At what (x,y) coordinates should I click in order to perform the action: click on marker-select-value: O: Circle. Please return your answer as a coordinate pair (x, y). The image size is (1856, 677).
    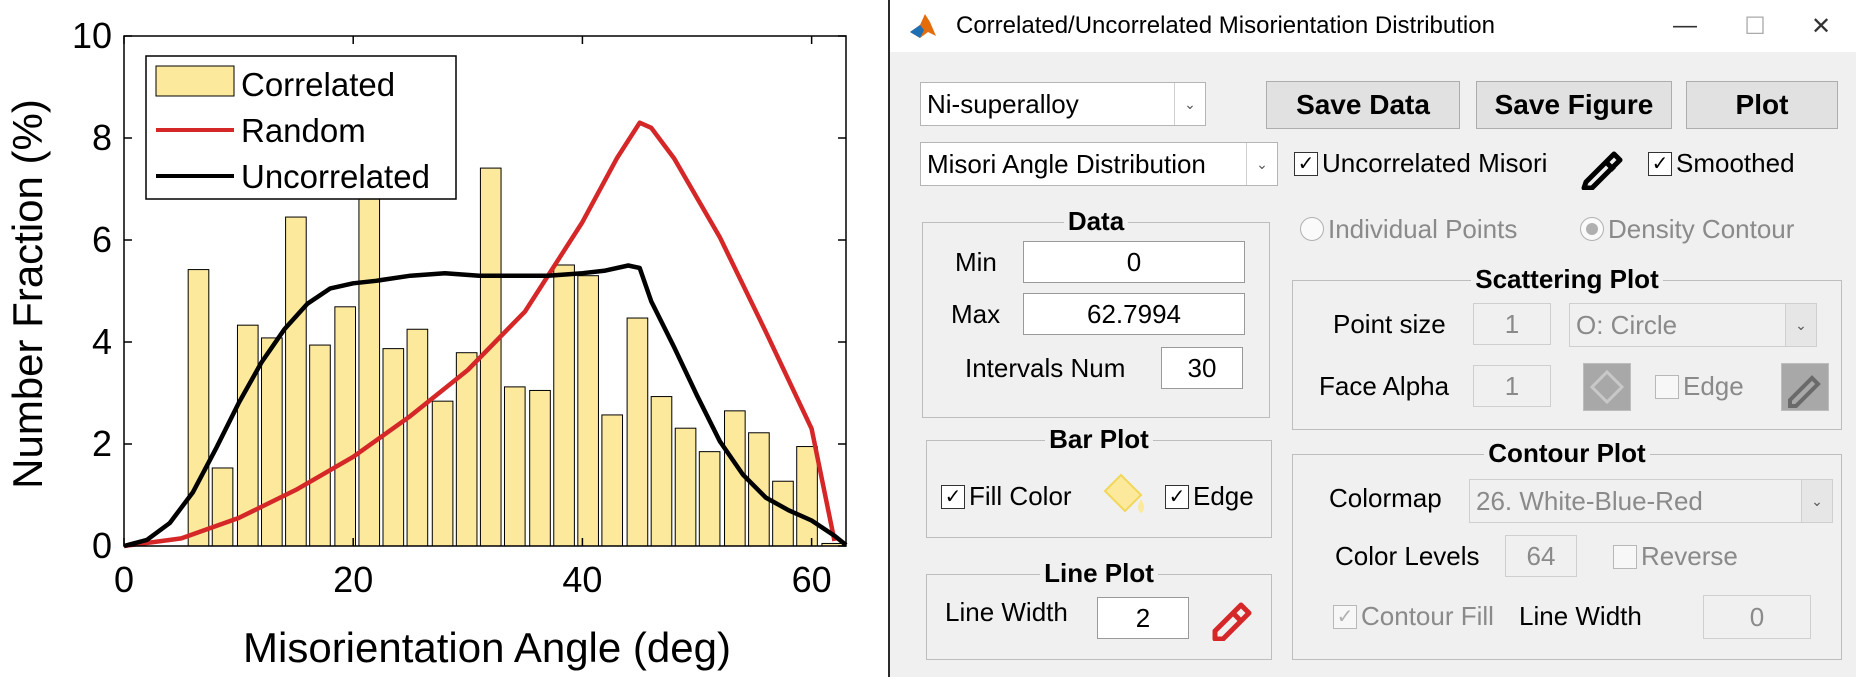
    Looking at the image, I should click on (1627, 324).